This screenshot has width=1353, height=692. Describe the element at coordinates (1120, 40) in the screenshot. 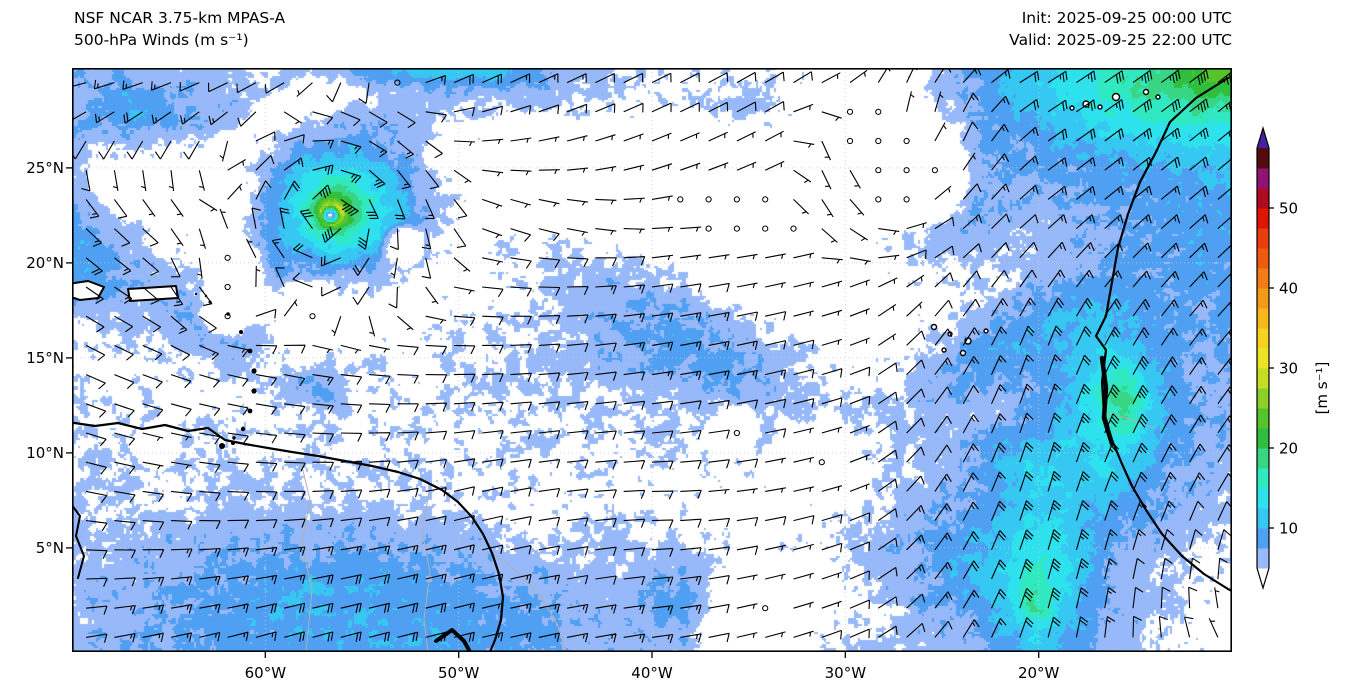

I see `valid-time-label: Valid: 2025-09-25 22:00 UTC` at that location.